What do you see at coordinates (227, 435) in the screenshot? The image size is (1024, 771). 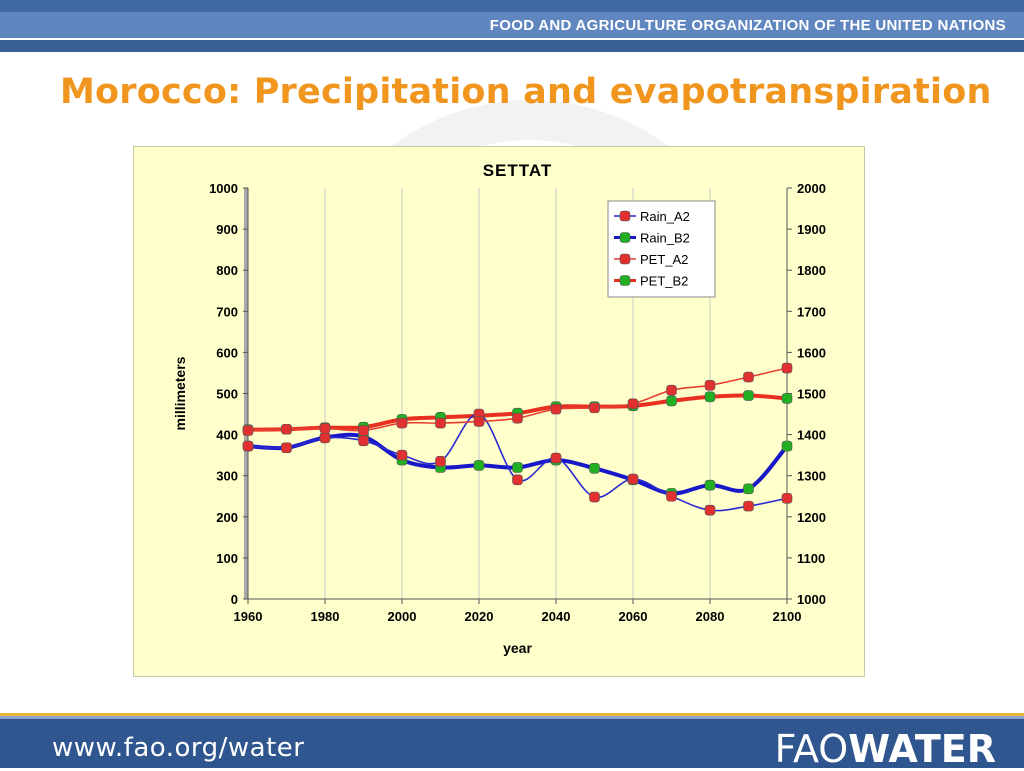 I see `y-tick-label: 400` at bounding box center [227, 435].